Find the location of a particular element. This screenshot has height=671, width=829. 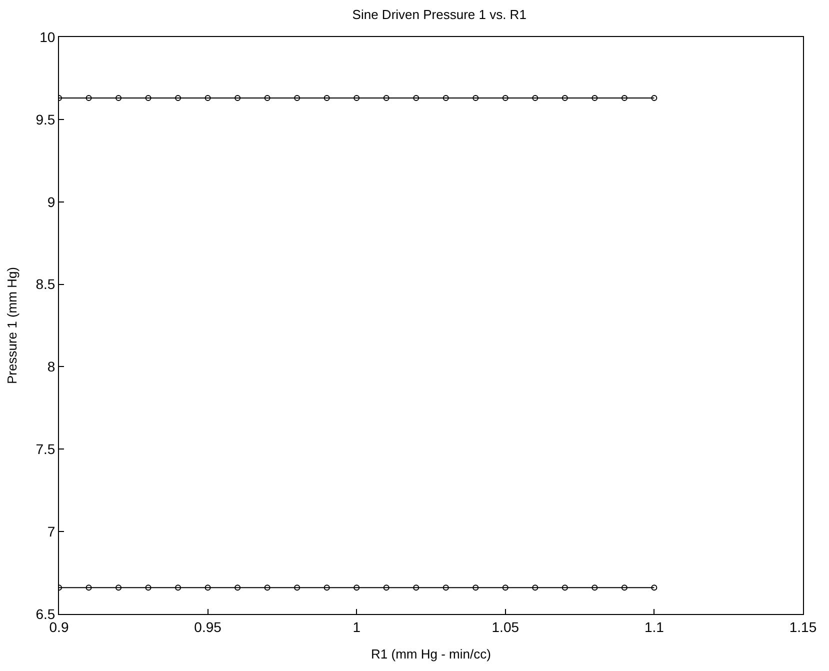

y-tick-label: 8 is located at coordinates (51, 366).